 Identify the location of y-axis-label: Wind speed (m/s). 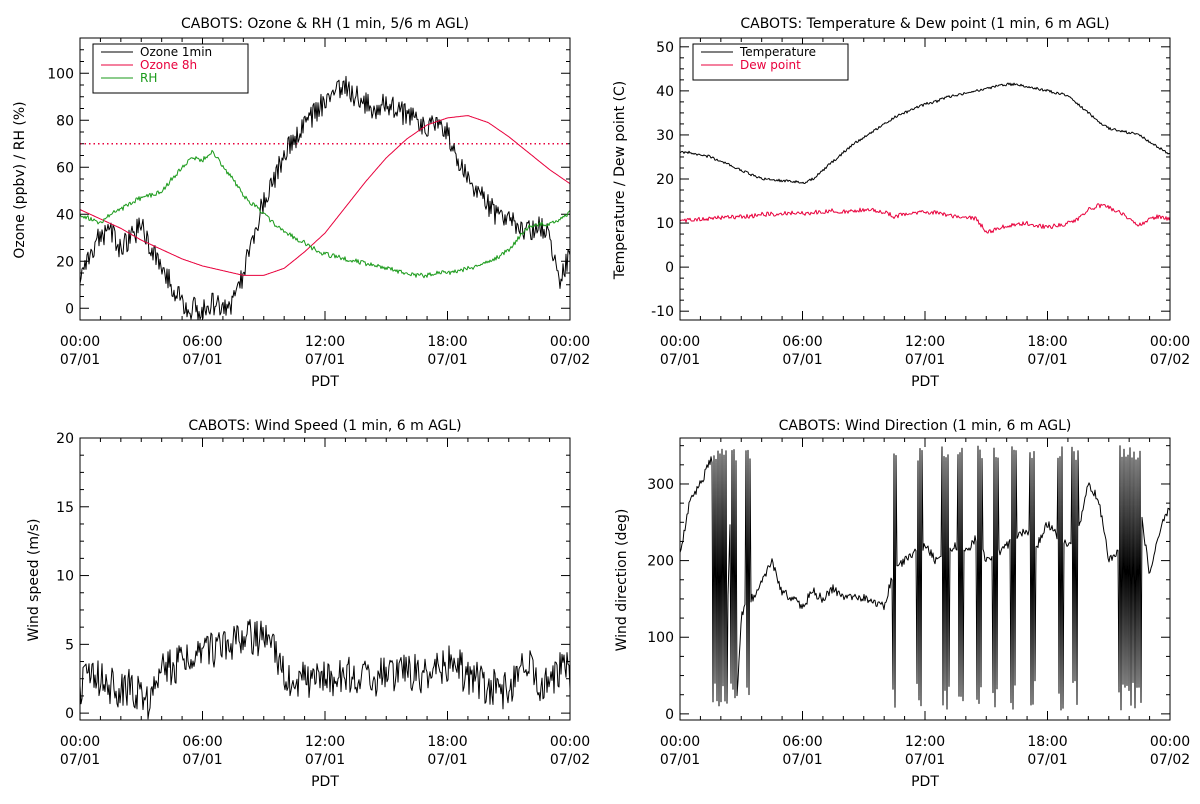
(34, 580).